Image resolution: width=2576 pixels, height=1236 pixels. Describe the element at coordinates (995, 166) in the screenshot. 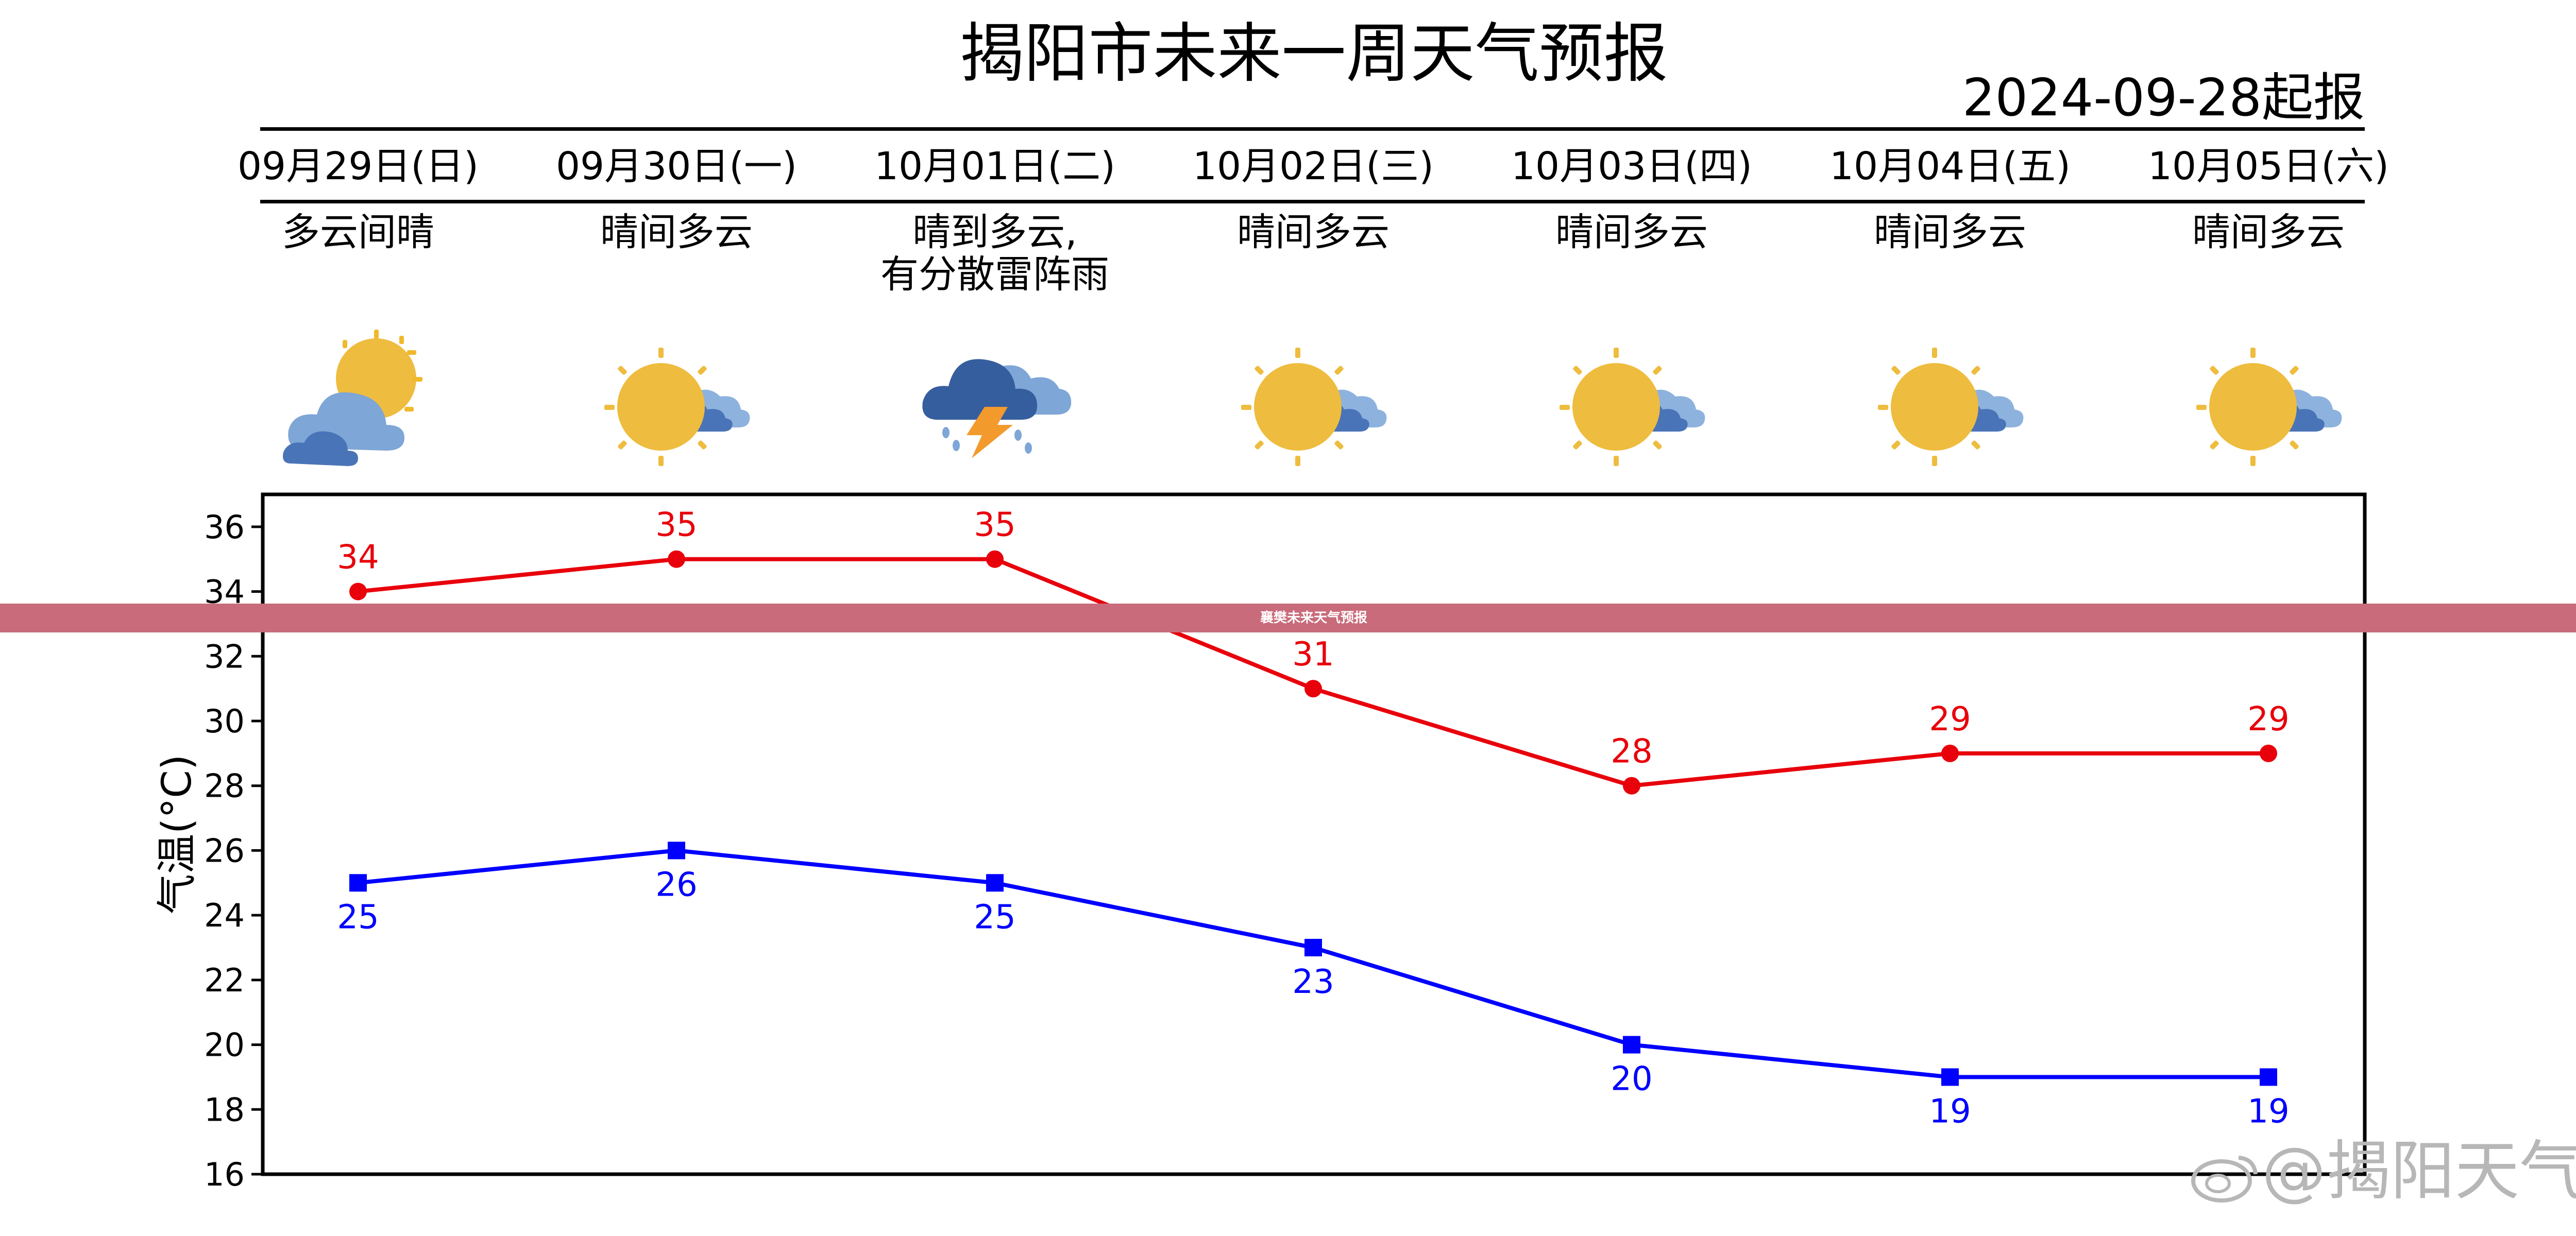

I see `day-date: 10月01日(二)` at that location.